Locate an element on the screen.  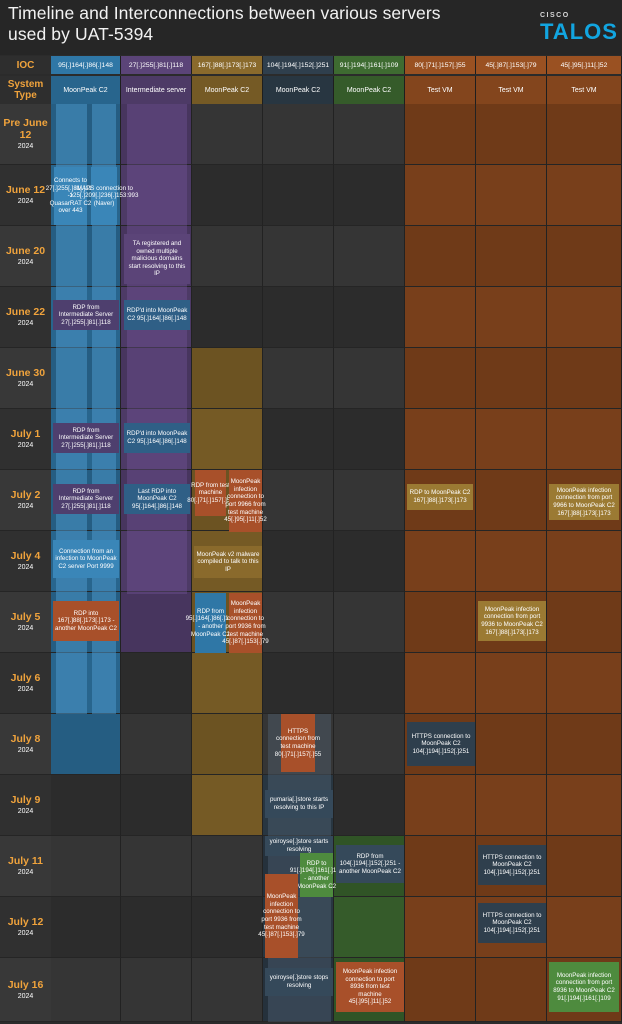
system-type-cell-6: Test VM is located at coordinates (440, 90).